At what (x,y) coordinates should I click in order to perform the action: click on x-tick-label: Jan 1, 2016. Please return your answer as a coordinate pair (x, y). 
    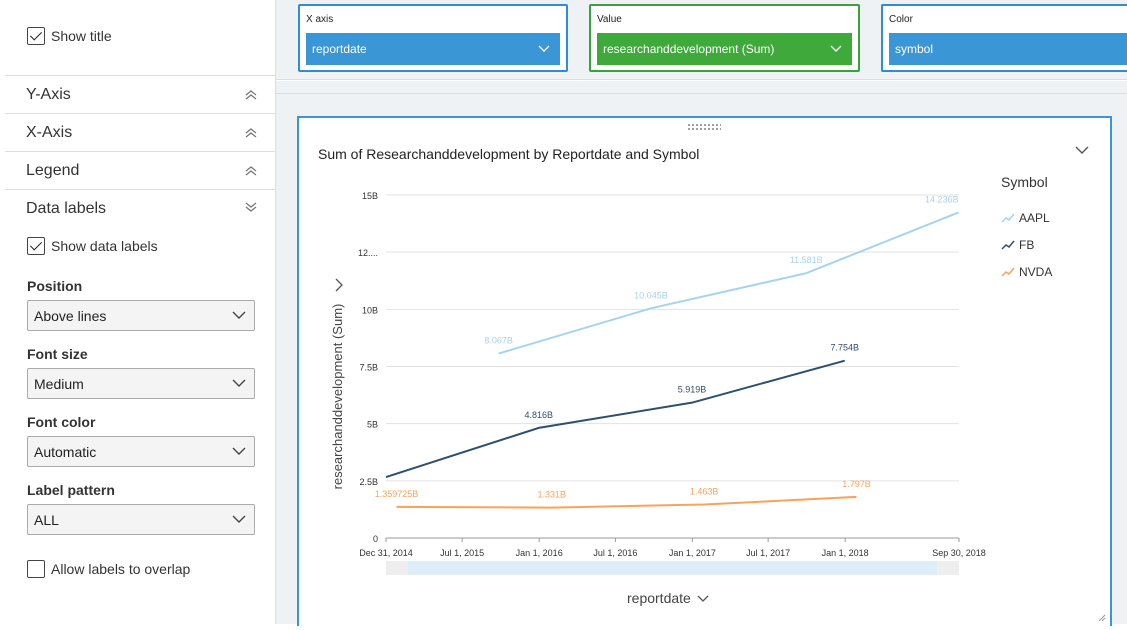
    Looking at the image, I should click on (539, 553).